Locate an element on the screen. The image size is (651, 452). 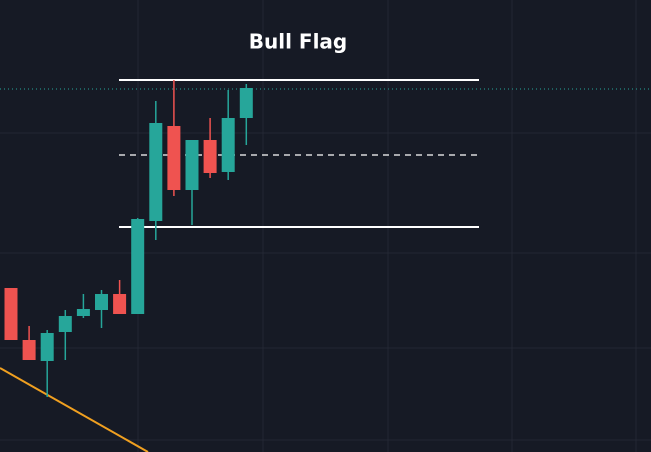
chart-title: Bull Flag is located at coordinates (298, 42).